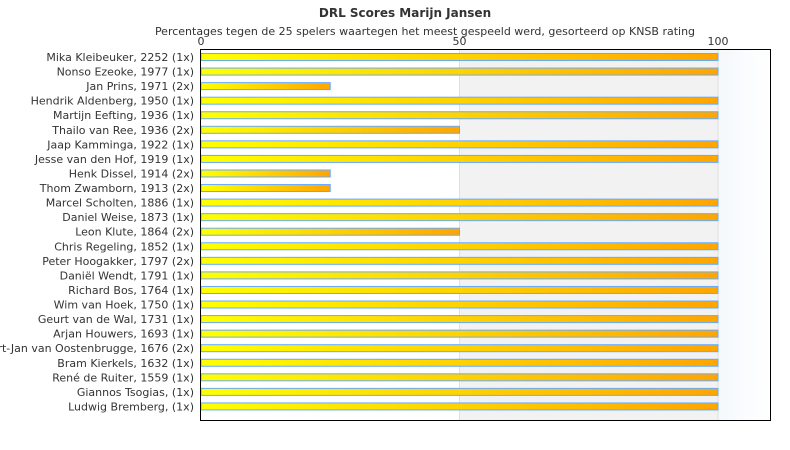 This screenshot has height=450, width=790. What do you see at coordinates (744, 235) in the screenshot?
I see `grid-band-end` at bounding box center [744, 235].